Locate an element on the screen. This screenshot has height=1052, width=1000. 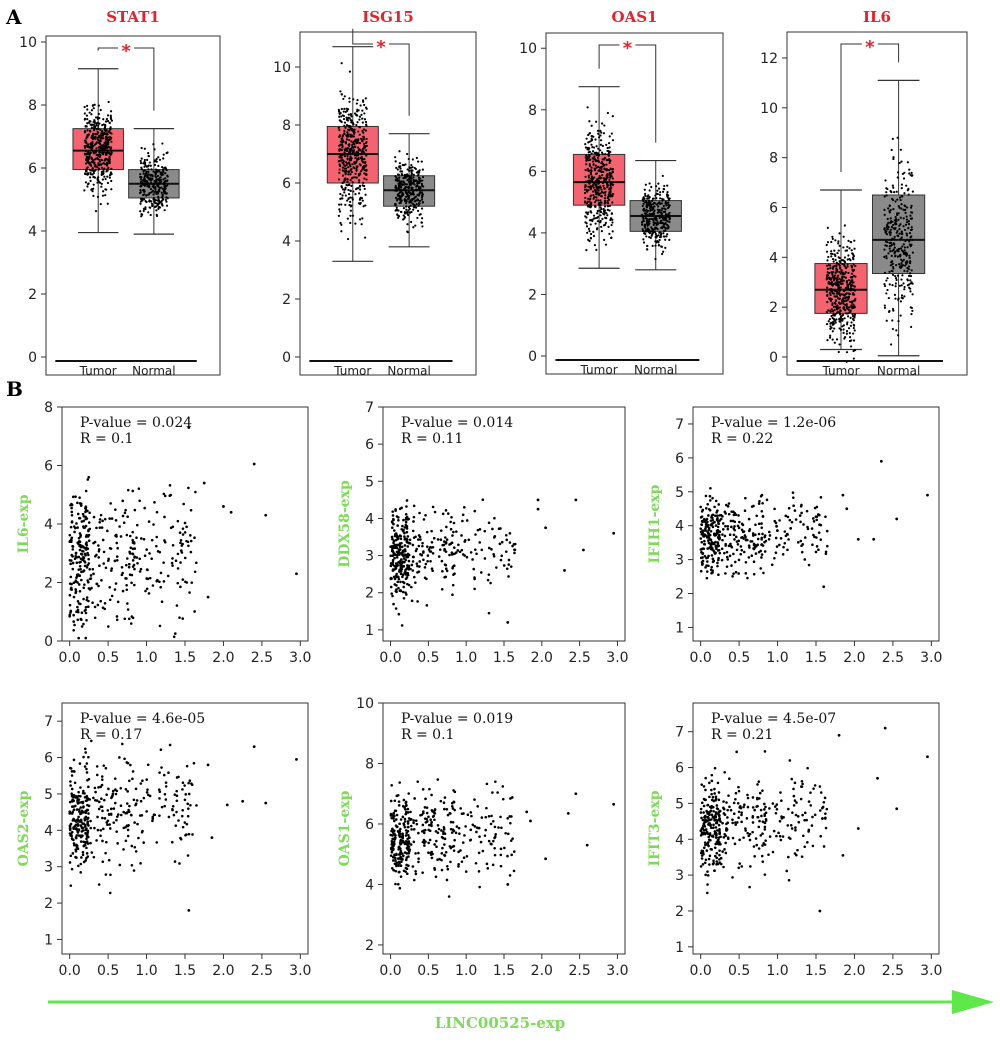
significance-star: * is located at coordinates (870, 47).